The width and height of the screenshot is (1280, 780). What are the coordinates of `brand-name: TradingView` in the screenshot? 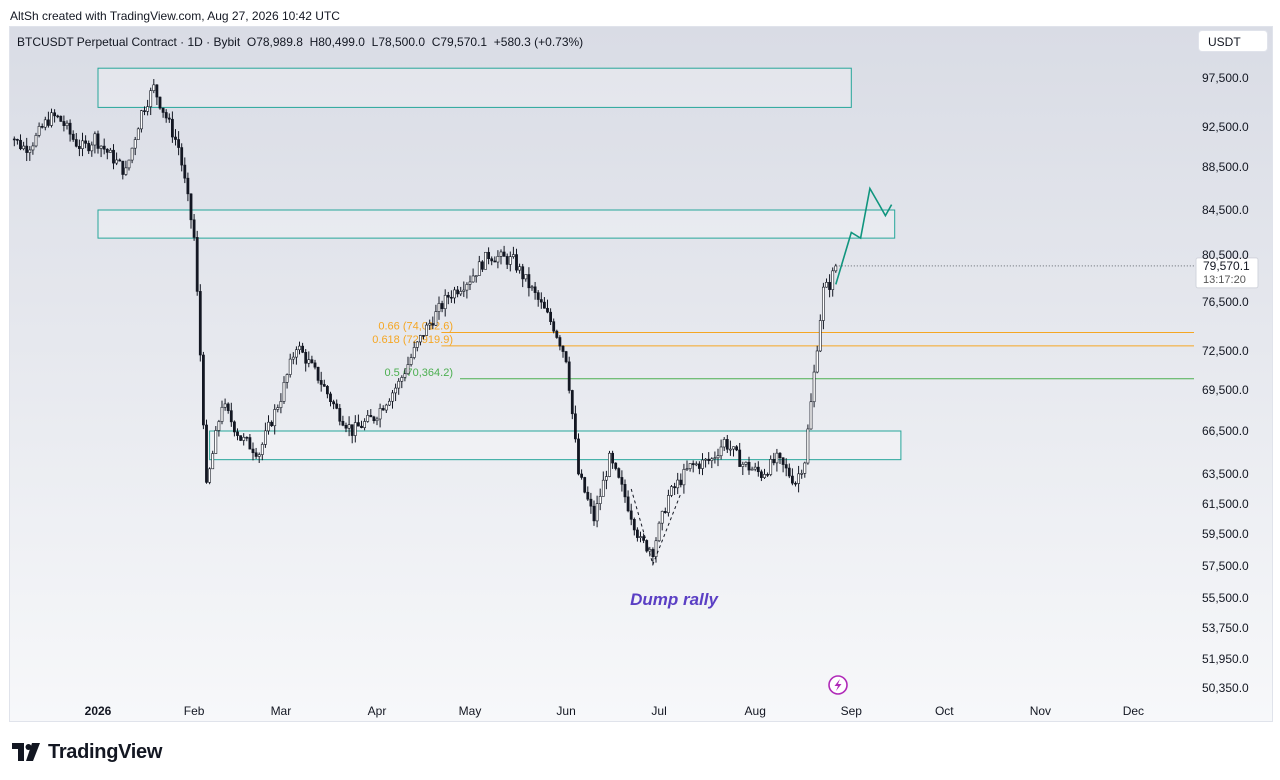 It's located at (105, 751).